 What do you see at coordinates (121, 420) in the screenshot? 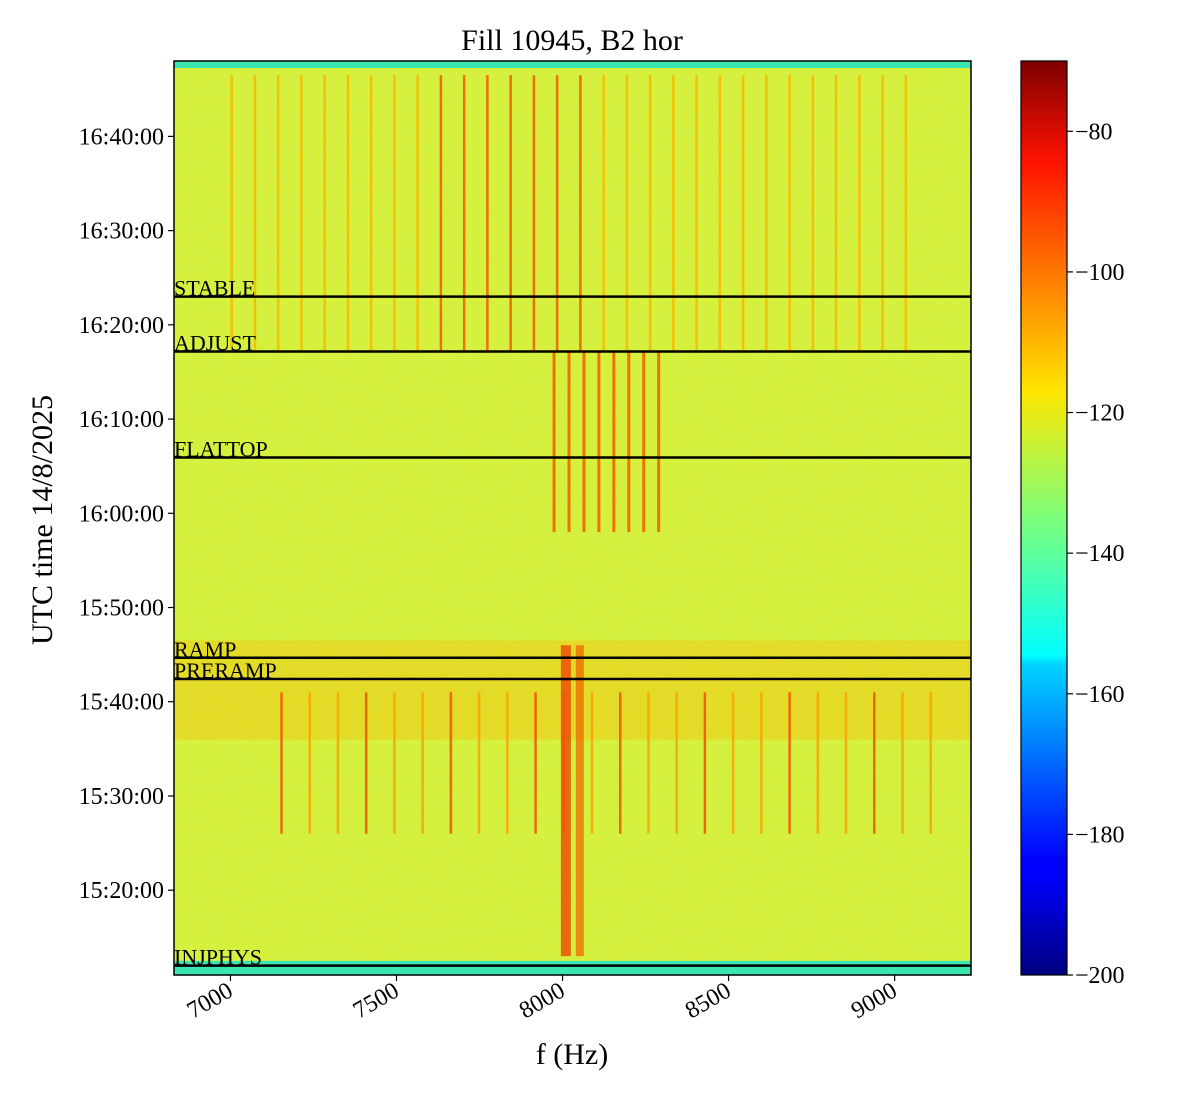
I see `y-tick-label: 16:10:00` at bounding box center [121, 420].